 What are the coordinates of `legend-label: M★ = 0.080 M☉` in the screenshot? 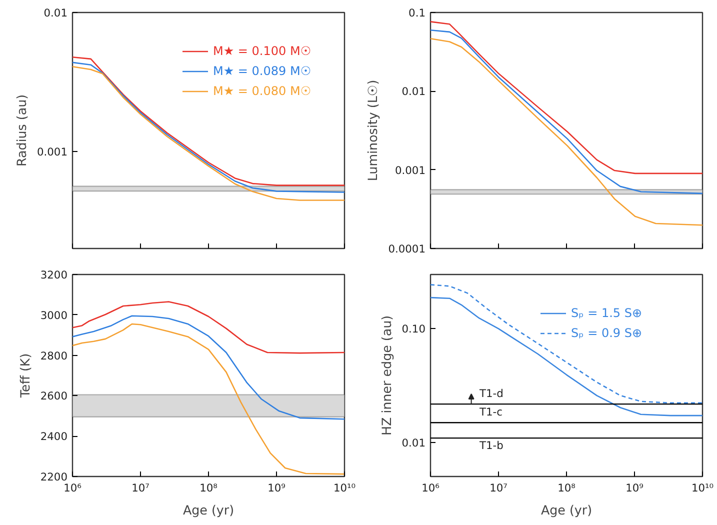 It's located at (262, 91).